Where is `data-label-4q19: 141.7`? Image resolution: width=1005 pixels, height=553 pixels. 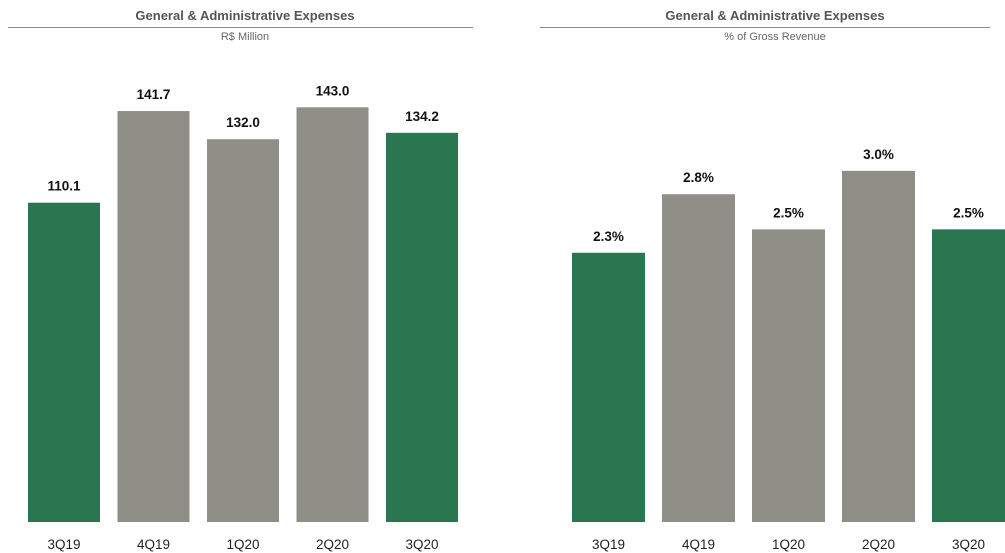 data-label-4q19: 141.7 is located at coordinates (154, 94).